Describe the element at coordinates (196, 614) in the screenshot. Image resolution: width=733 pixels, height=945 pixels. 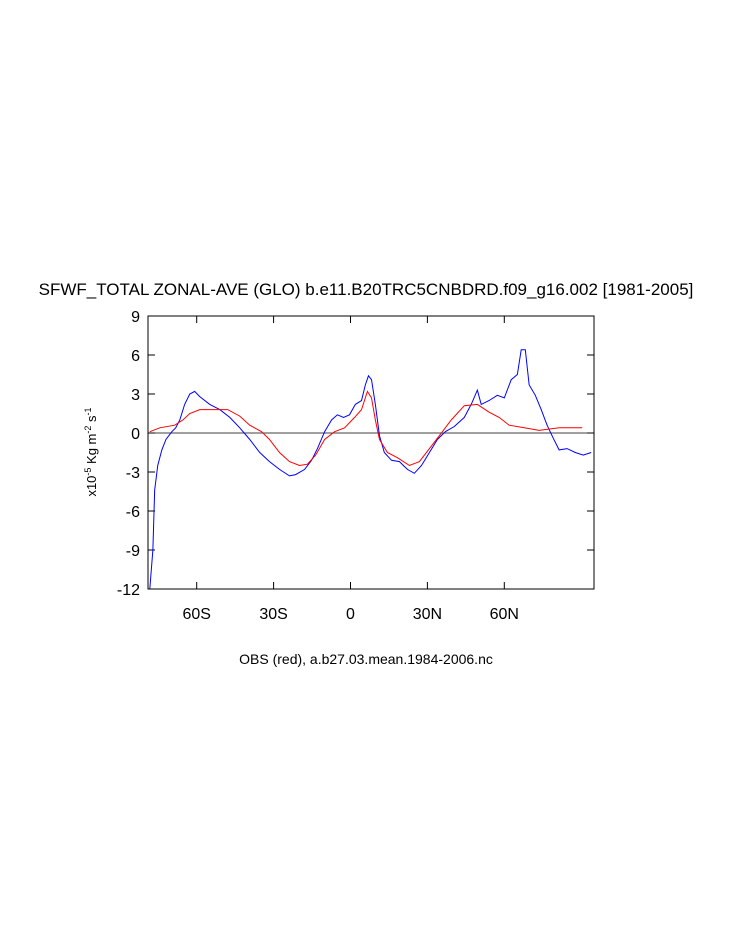
I see `x-tick-label: 60S` at that location.